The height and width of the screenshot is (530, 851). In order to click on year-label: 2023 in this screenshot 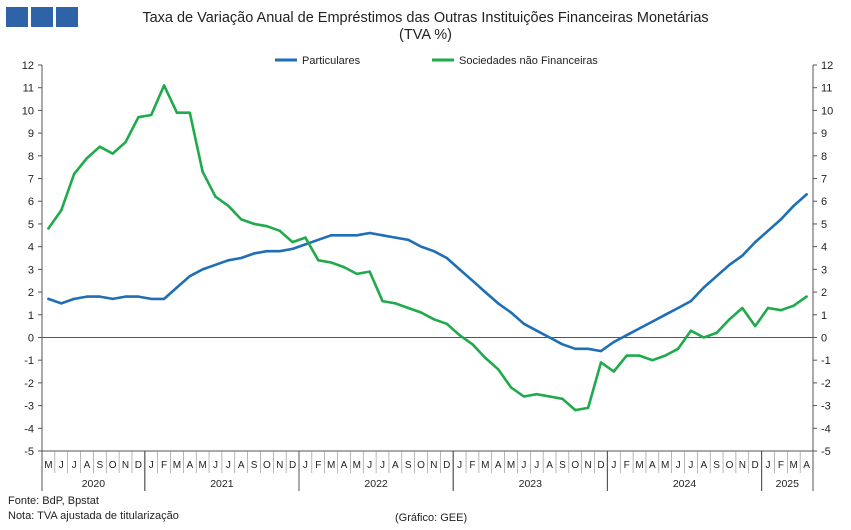, I will do `click(531, 484)`.